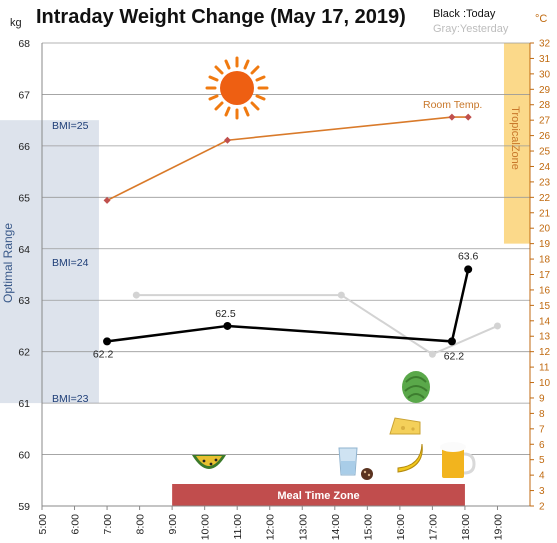  Describe the element at coordinates (545, 337) in the screenshot. I see `y2-tick-label: 13` at that location.